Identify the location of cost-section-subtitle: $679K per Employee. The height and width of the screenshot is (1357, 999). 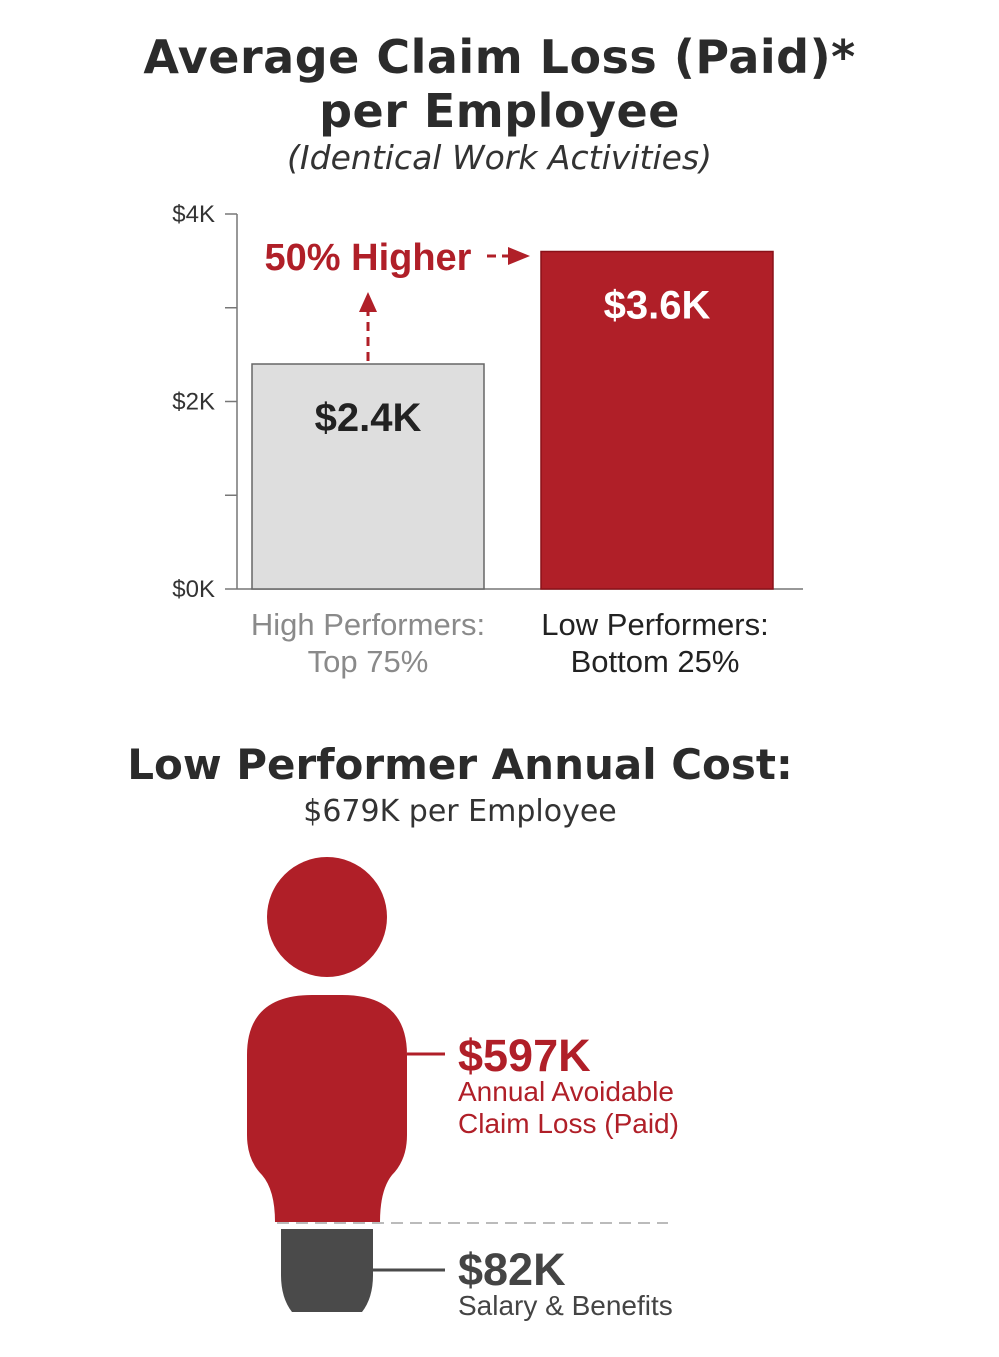
(460, 811).